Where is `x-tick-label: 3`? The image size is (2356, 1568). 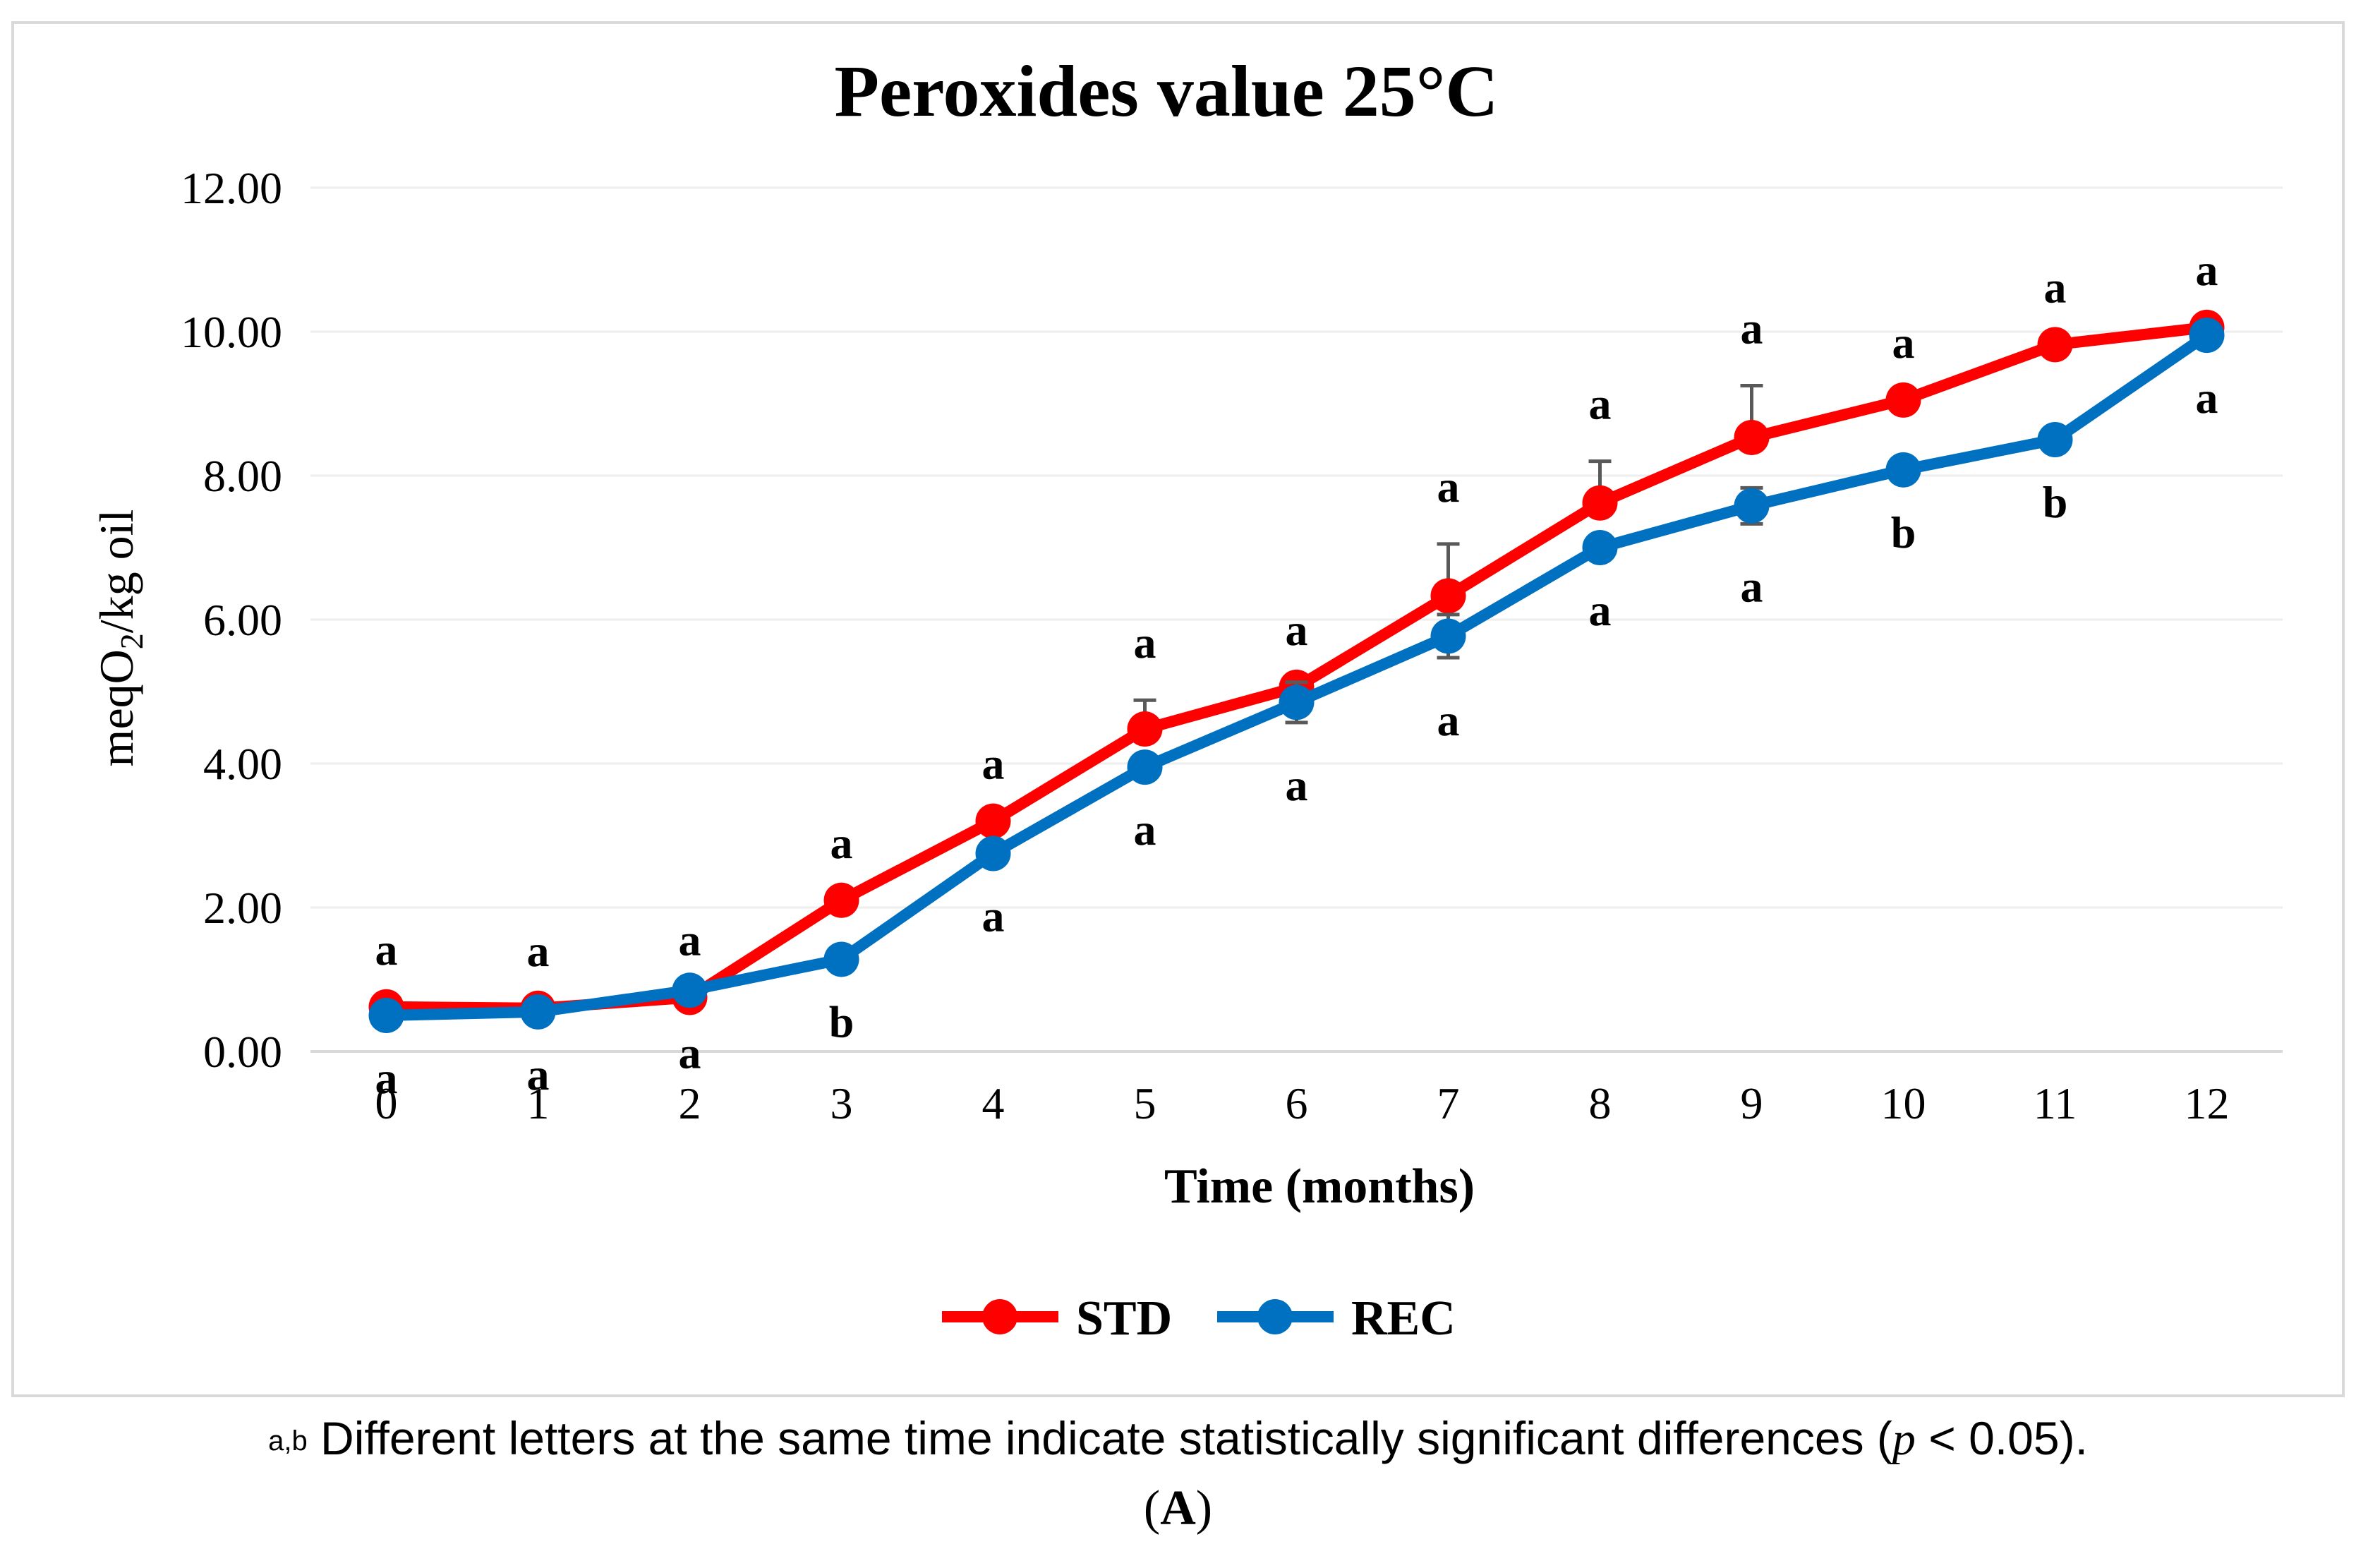 x-tick-label: 3 is located at coordinates (841, 1103).